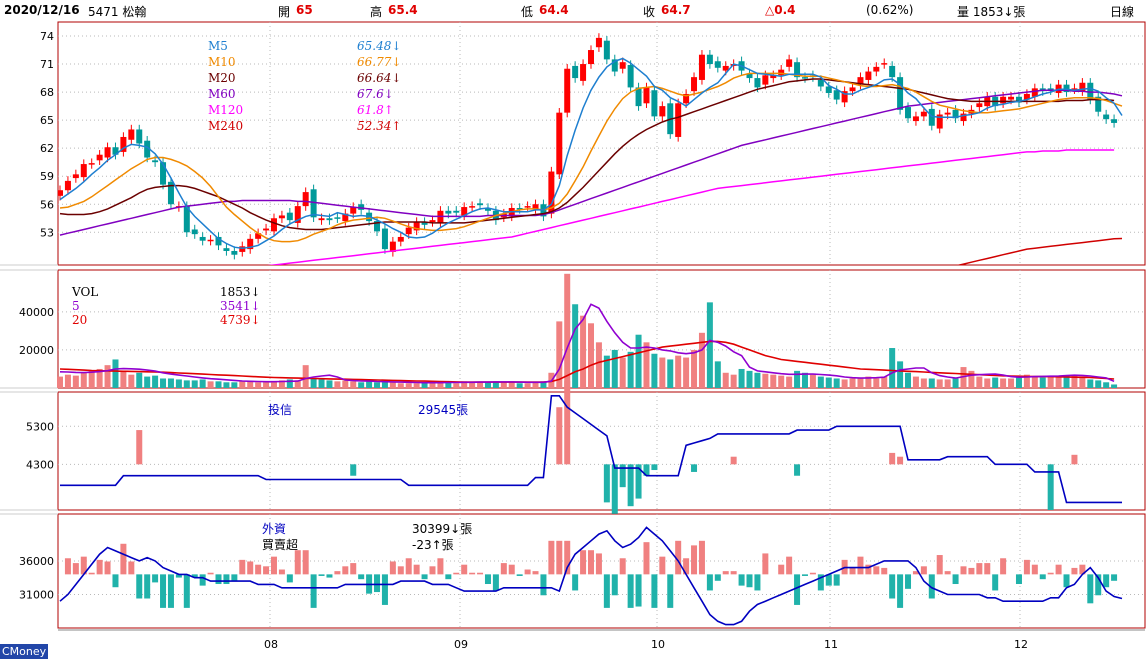  What do you see at coordinates (1021, 644) in the screenshot?
I see `x-tick-label: 12` at bounding box center [1021, 644].